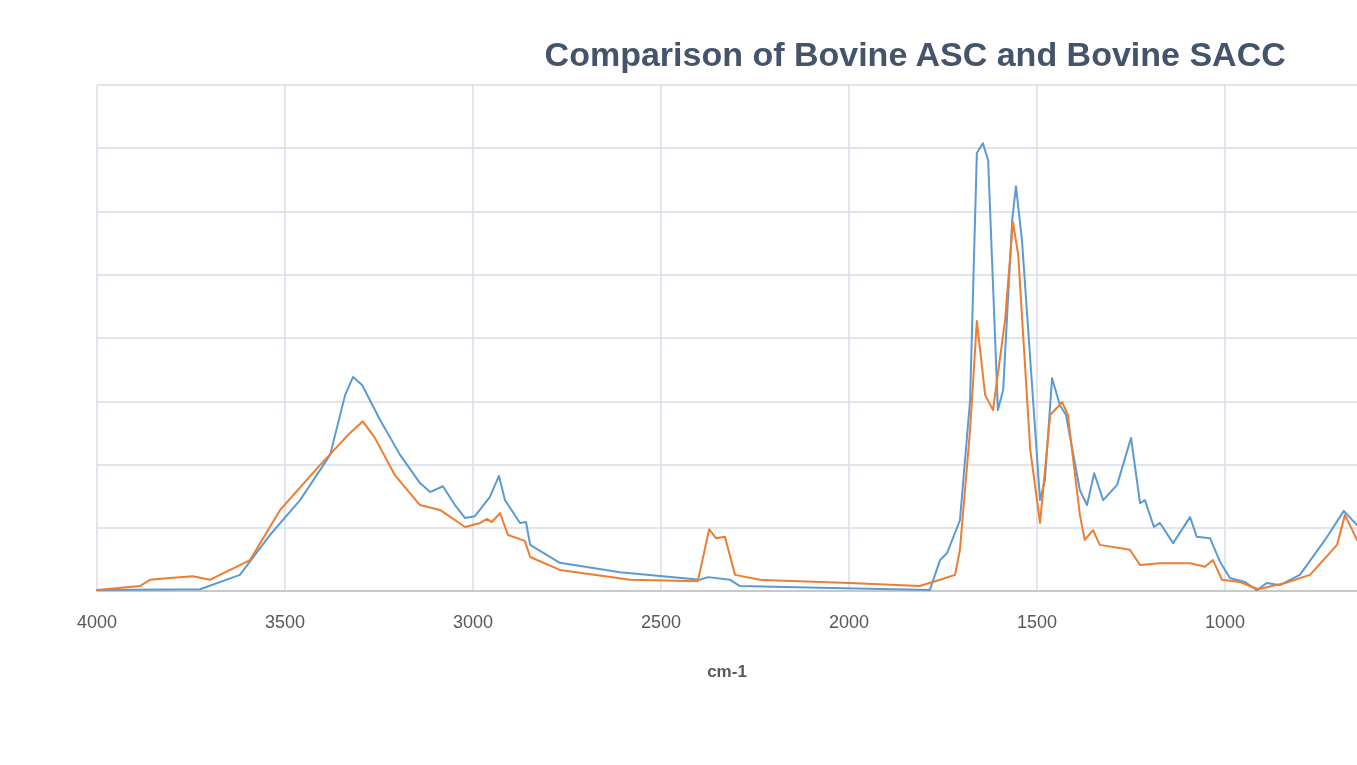 This screenshot has width=1357, height=765. I want to click on x-tick-label: 1000, so click(1225, 622).